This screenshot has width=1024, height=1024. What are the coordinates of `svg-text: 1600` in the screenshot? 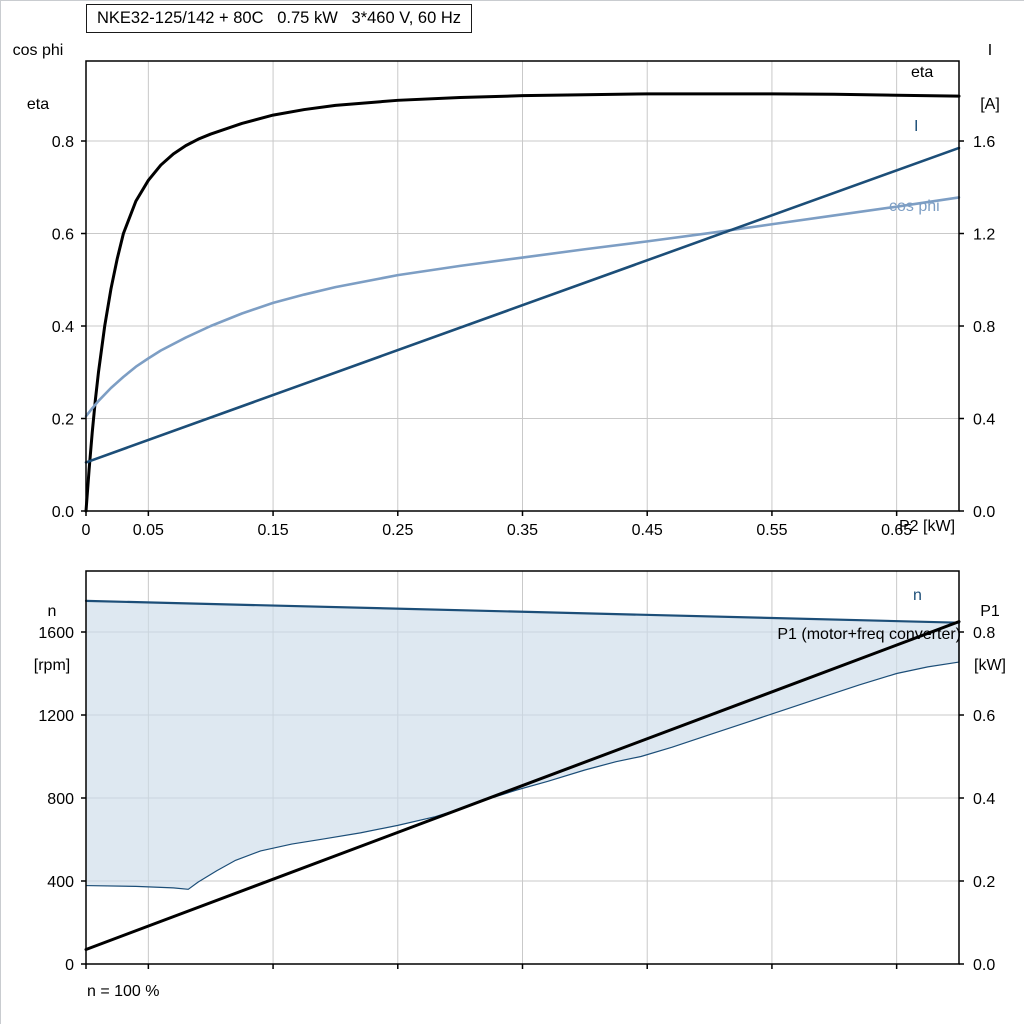 It's located at (56, 633).